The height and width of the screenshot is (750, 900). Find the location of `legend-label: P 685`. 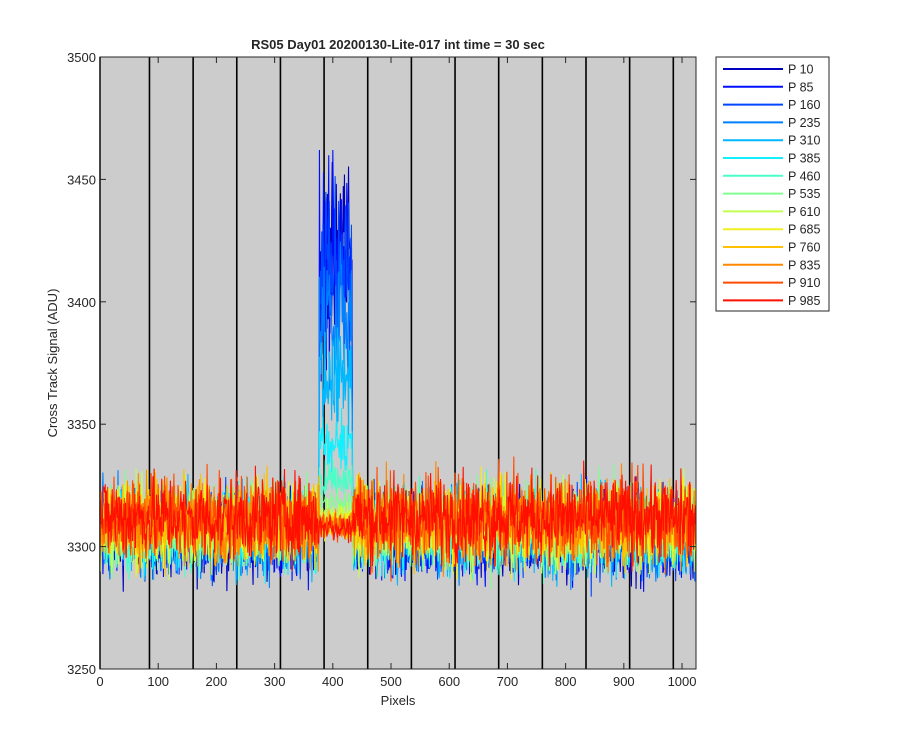

legend-label: P 685 is located at coordinates (804, 230).